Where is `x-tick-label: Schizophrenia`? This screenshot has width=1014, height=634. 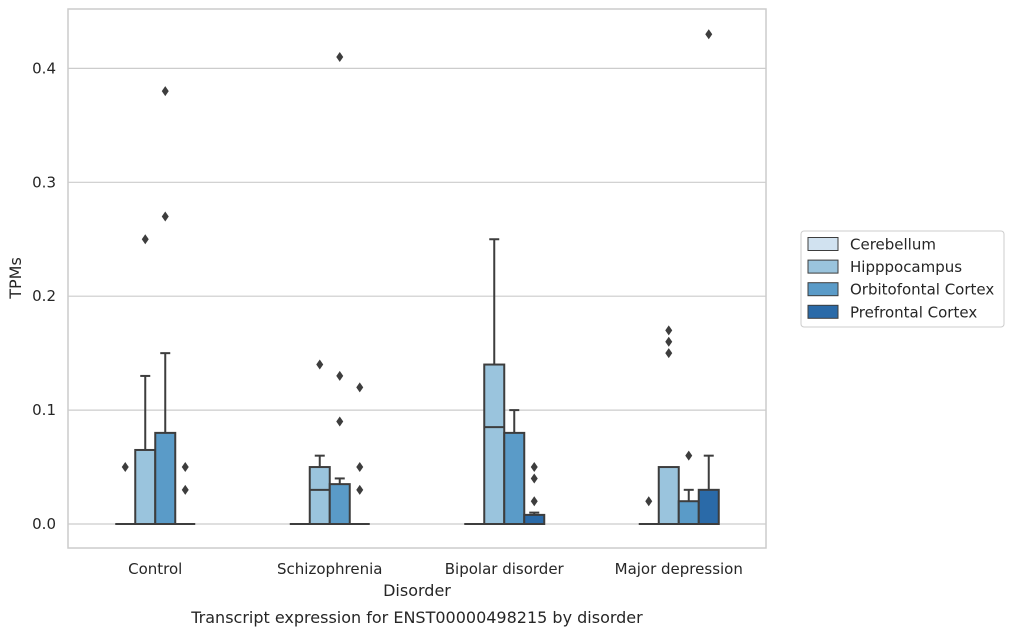 x-tick-label: Schizophrenia is located at coordinates (329, 569).